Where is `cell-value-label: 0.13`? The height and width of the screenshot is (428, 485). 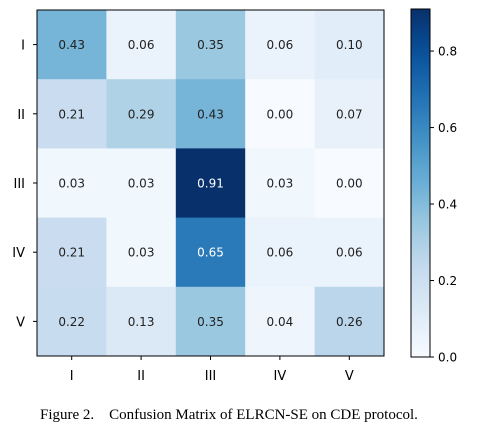 cell-value-label: 0.13 is located at coordinates (141, 322).